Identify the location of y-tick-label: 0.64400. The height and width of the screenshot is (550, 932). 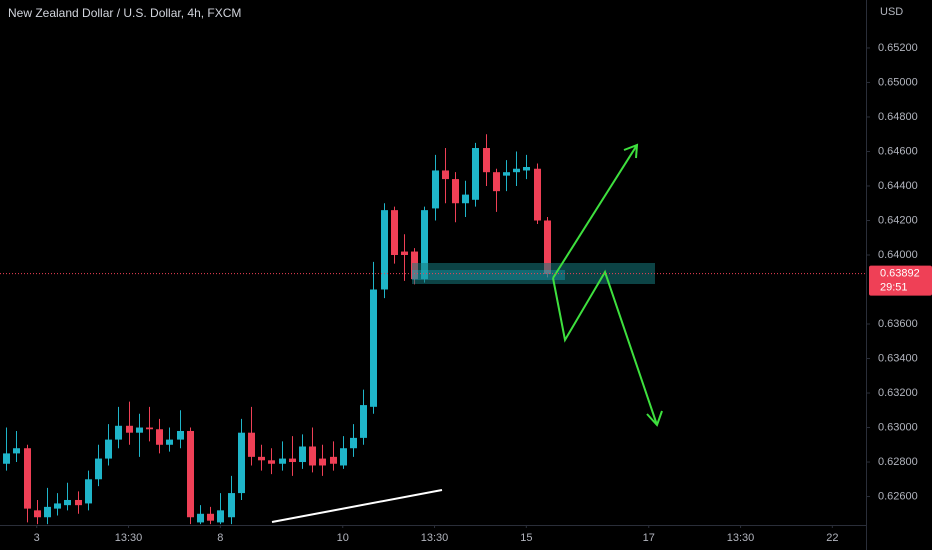
(898, 186).